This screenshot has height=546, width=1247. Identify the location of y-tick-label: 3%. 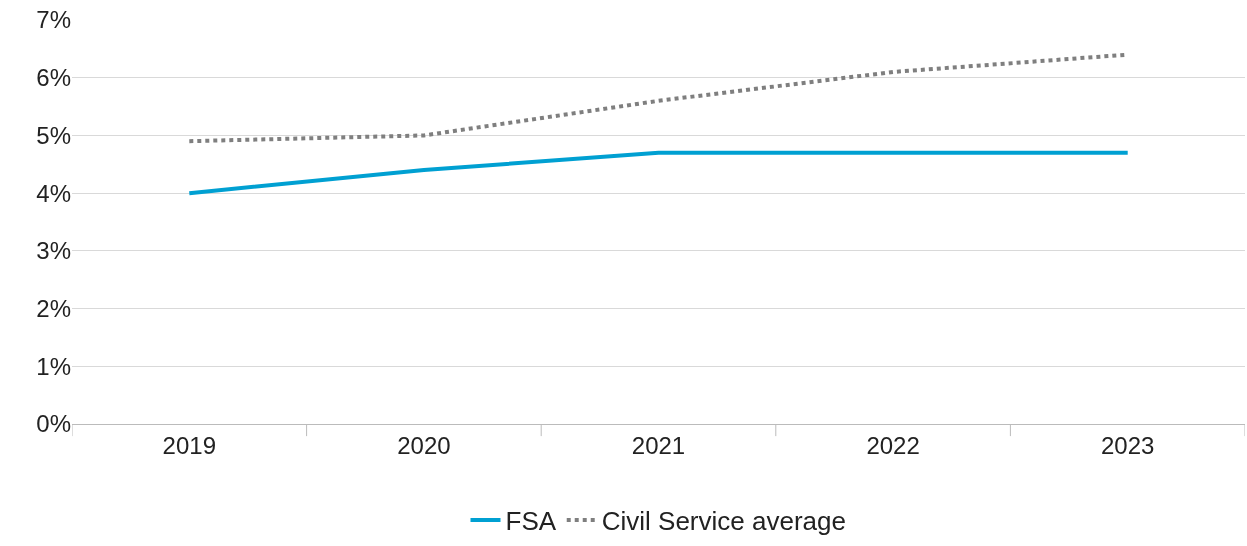
(53, 251).